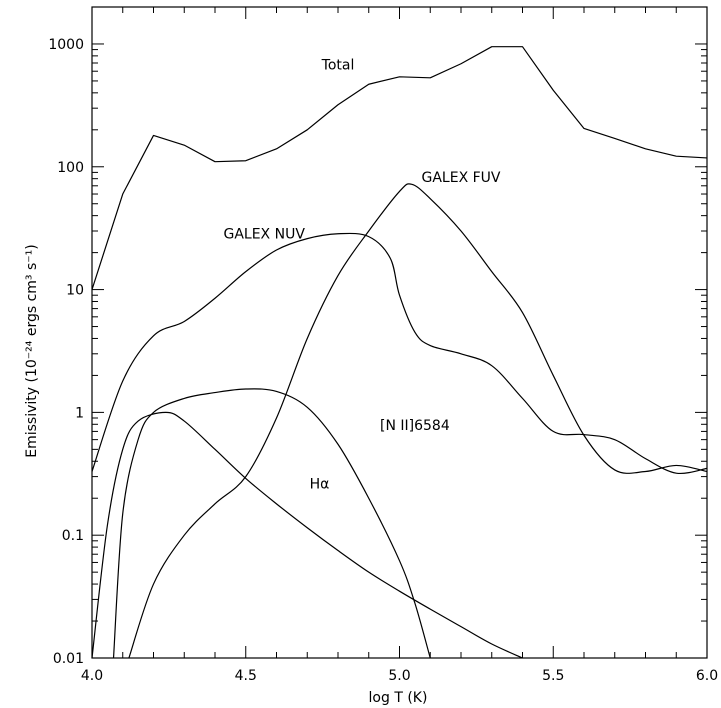  What do you see at coordinates (32, 351) in the screenshot?
I see `y-axis-label: Emissivity (10⁻²⁴ ergs cm³ s⁻¹)` at bounding box center [32, 351].